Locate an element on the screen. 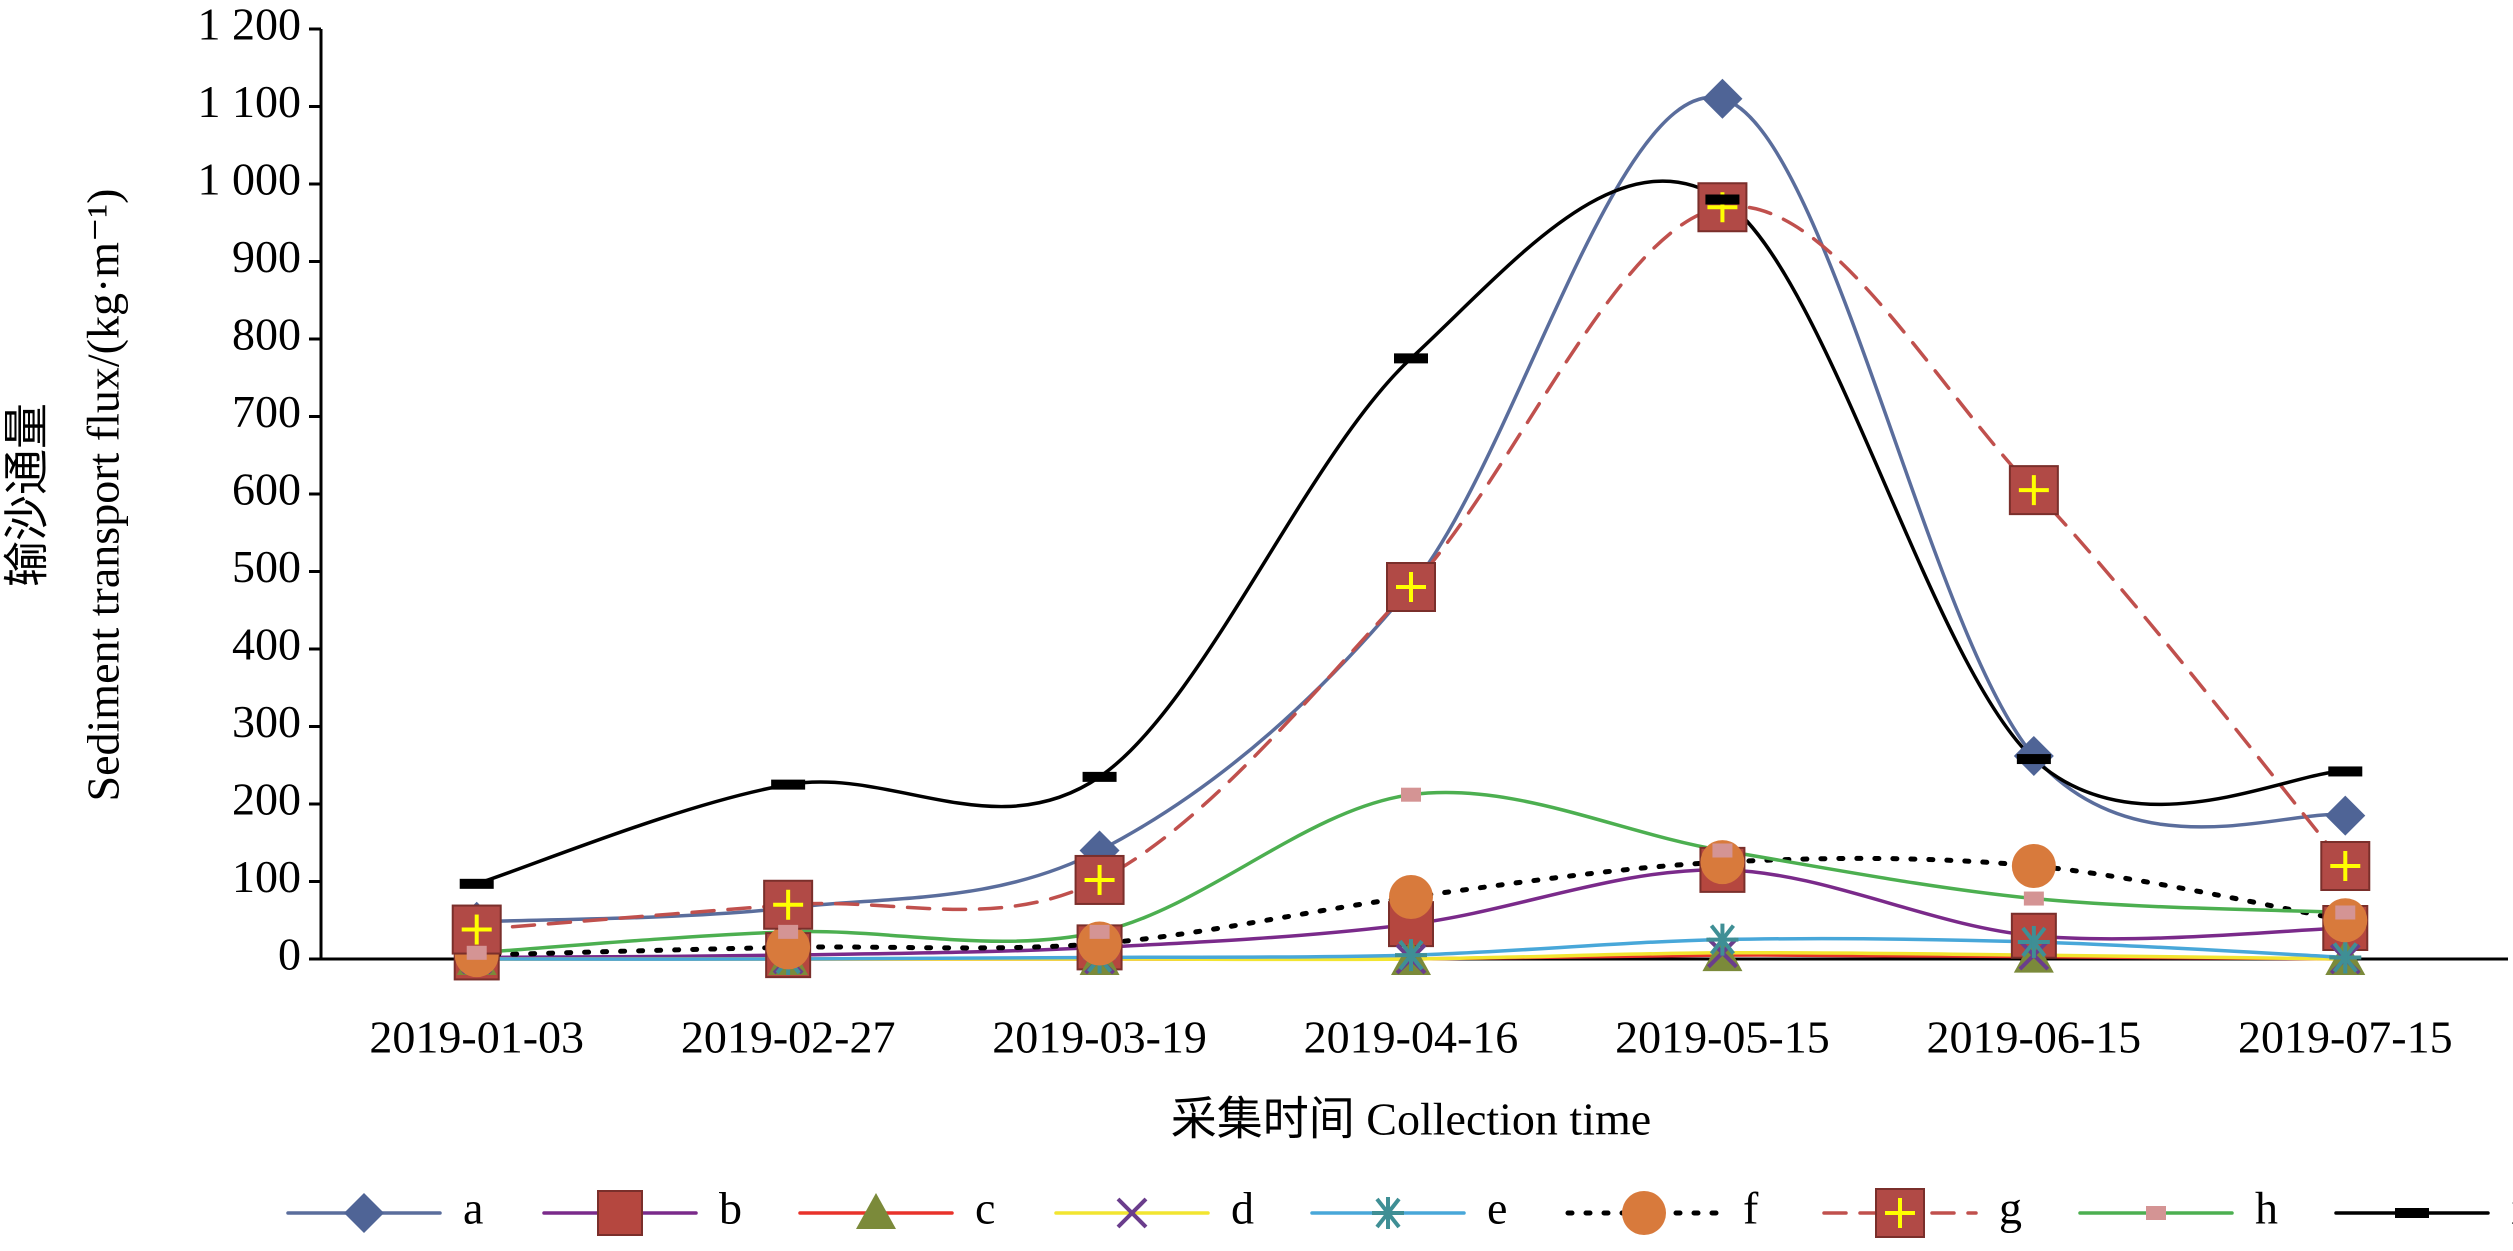  x-tick-label: 2019-02-27 is located at coordinates (788, 1037).